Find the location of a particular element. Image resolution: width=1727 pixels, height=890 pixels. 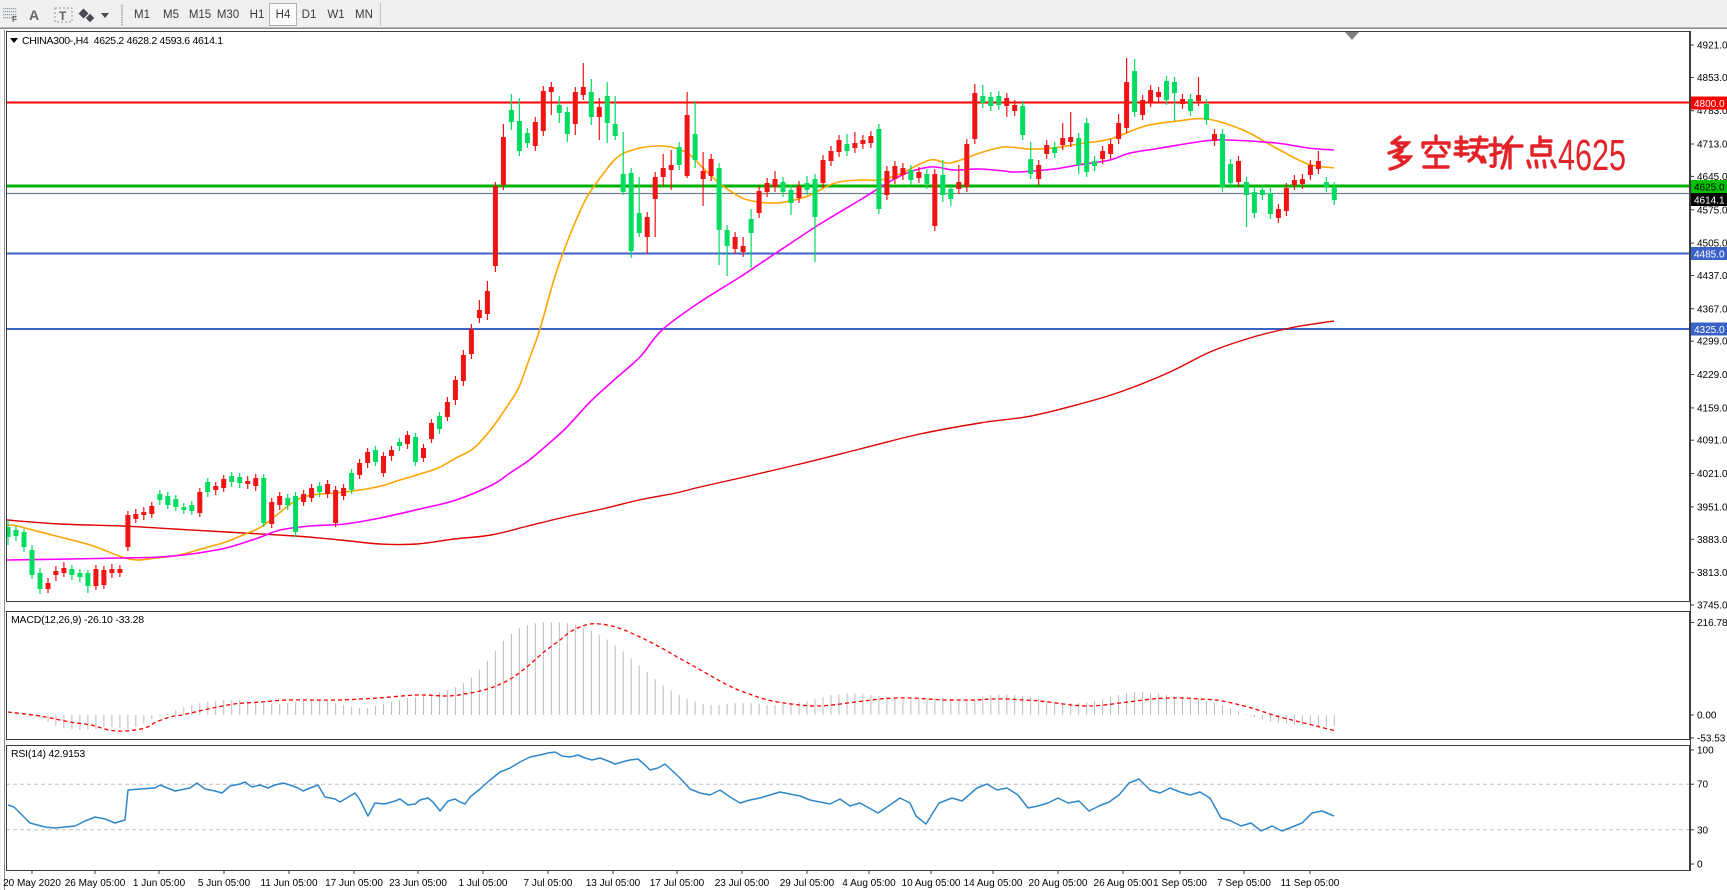

svg-text: A is located at coordinates (34, 15).